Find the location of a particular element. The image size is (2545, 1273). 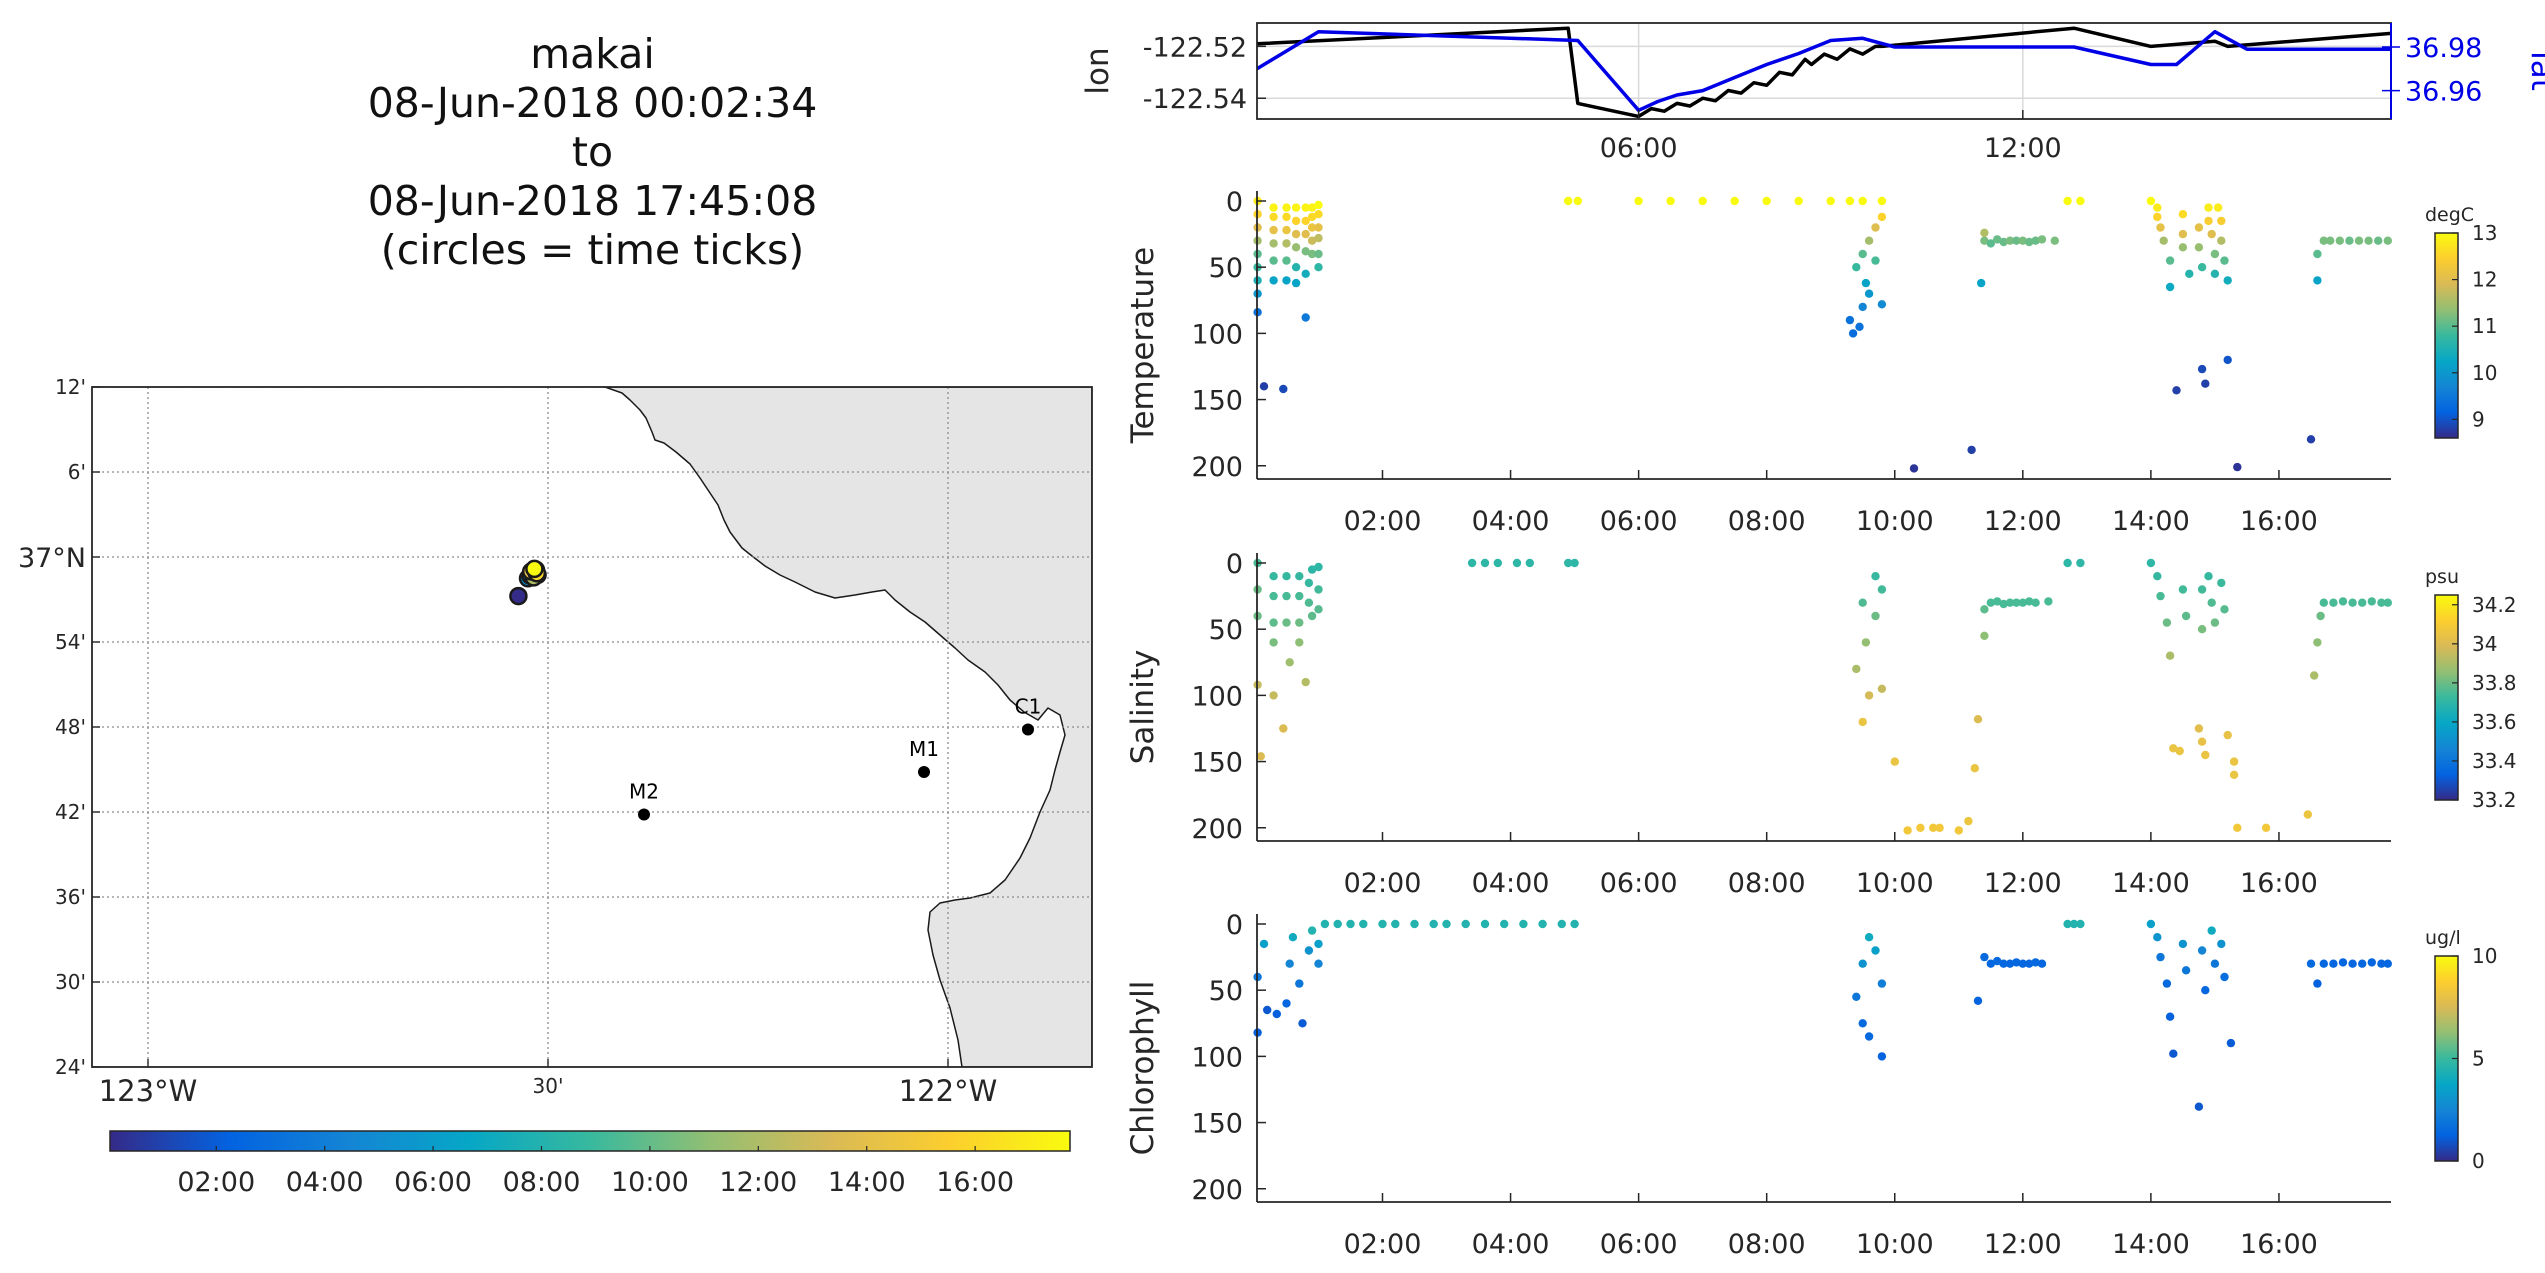

colorbar-tick-label: 34.2 is located at coordinates (2494, 605).